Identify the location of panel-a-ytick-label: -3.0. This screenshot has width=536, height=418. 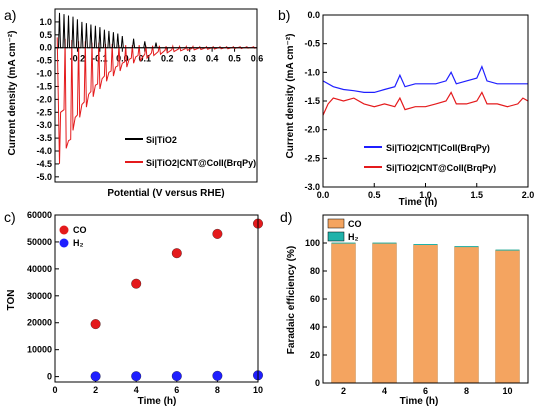
(44, 125).